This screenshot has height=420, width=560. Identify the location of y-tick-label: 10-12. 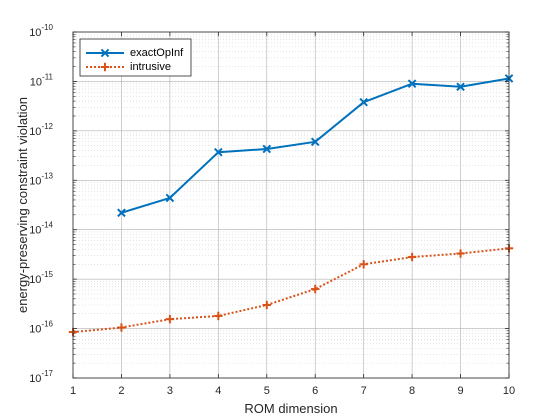
(41, 130).